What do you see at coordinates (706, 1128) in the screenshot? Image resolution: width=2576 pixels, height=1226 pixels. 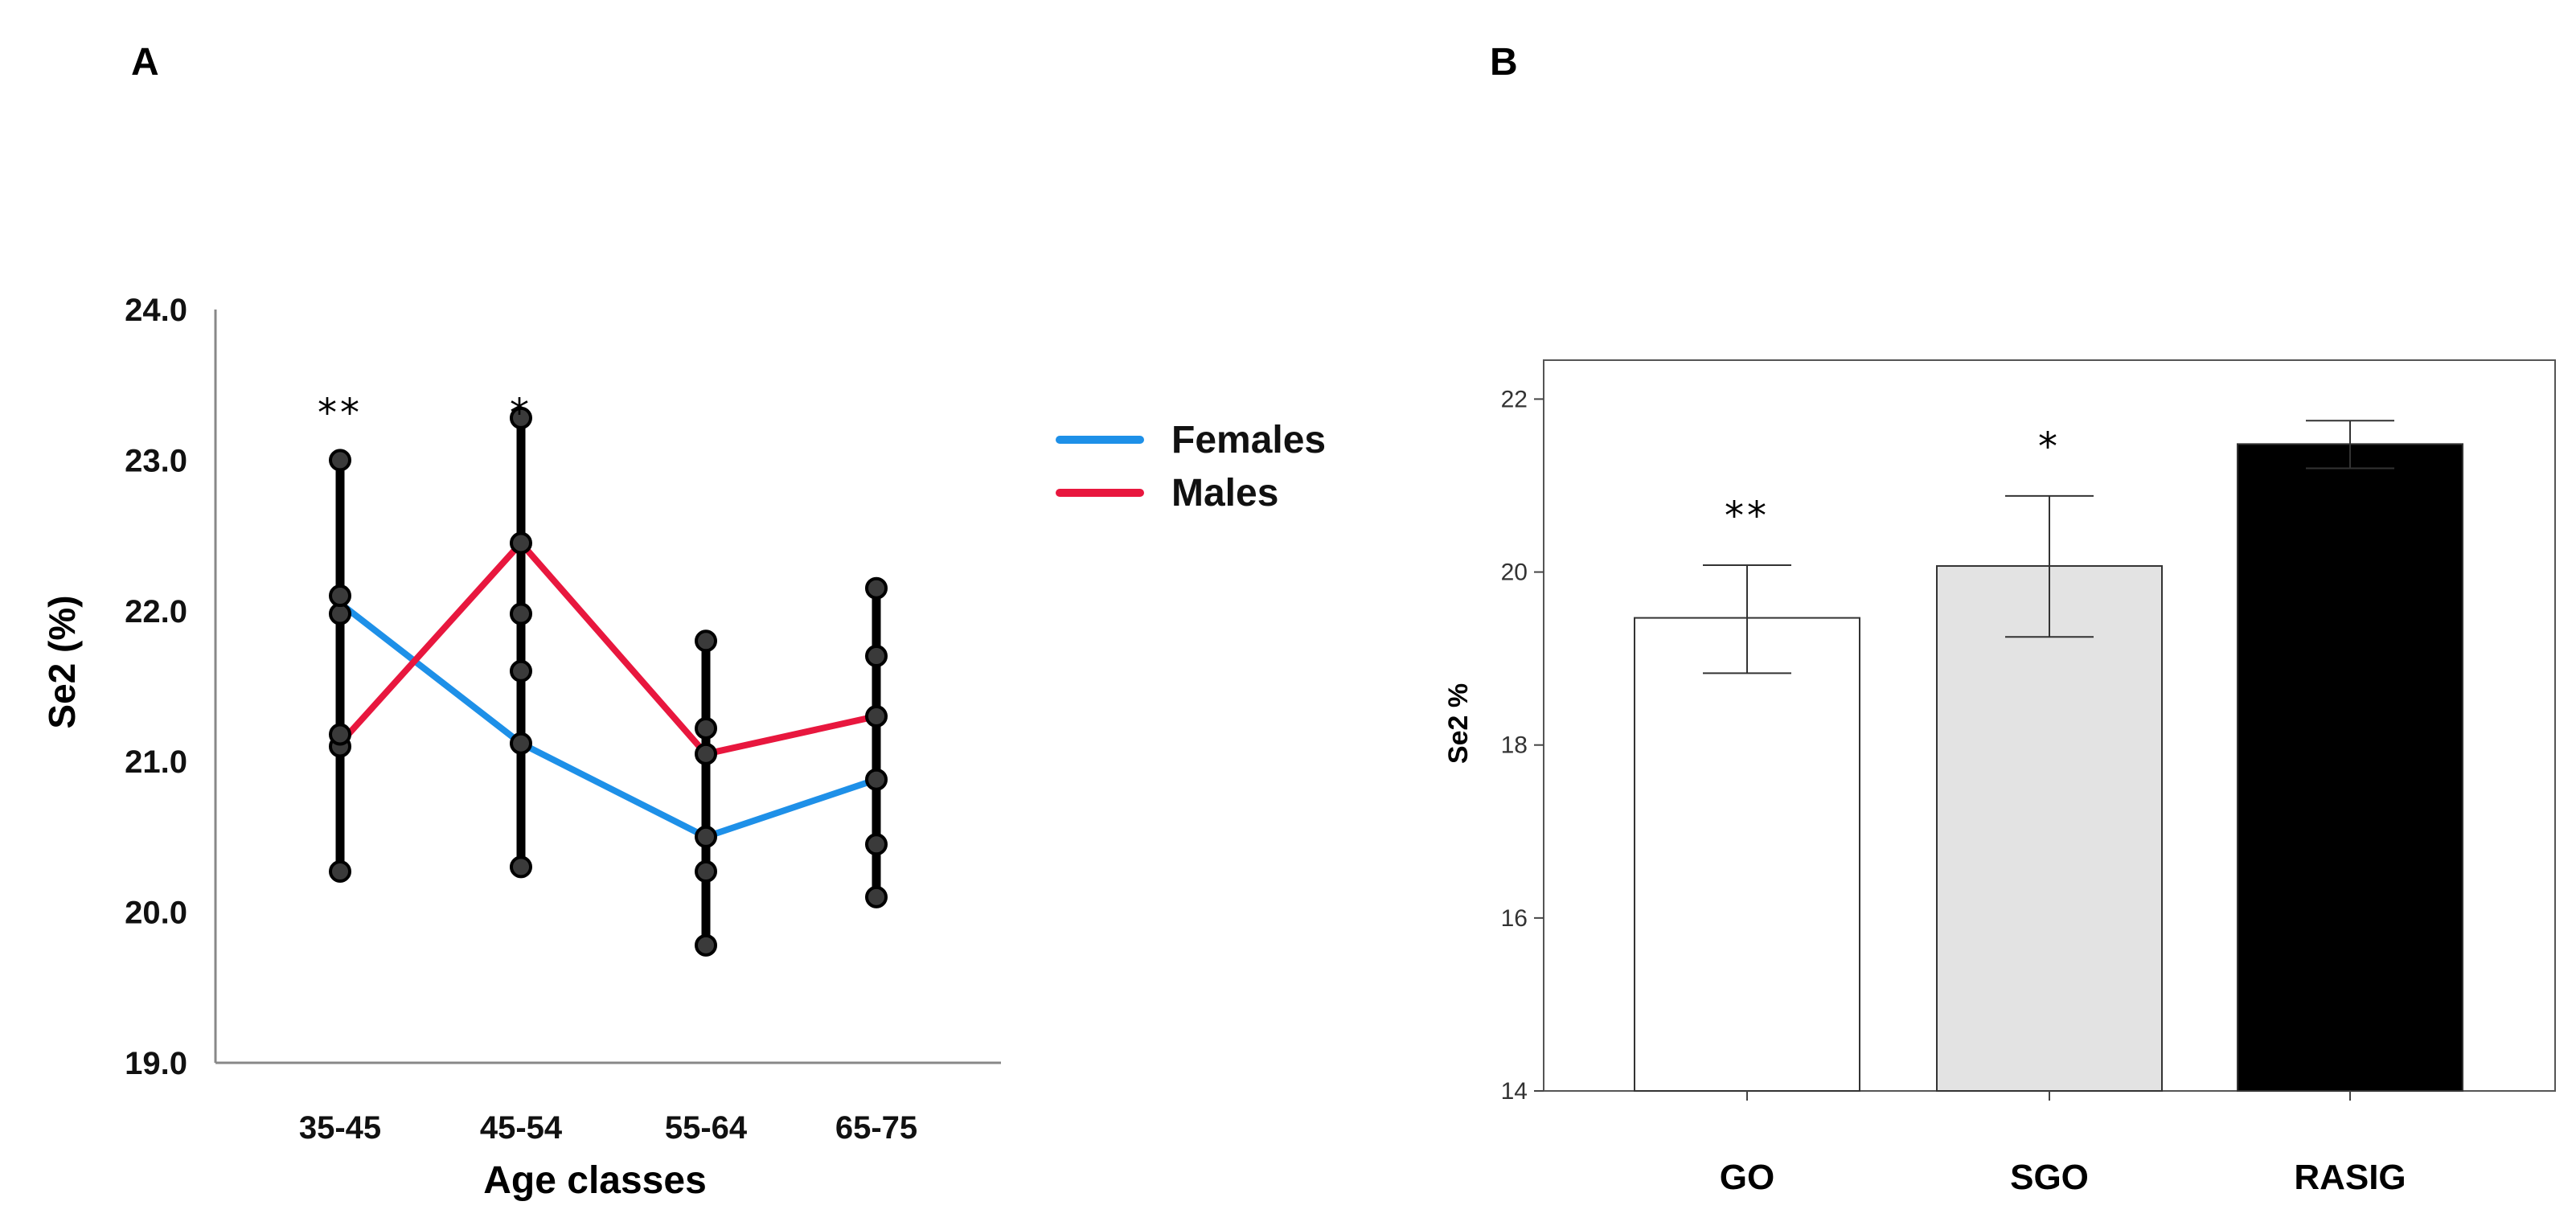 I see `x-tick-label: 55-64` at bounding box center [706, 1128].